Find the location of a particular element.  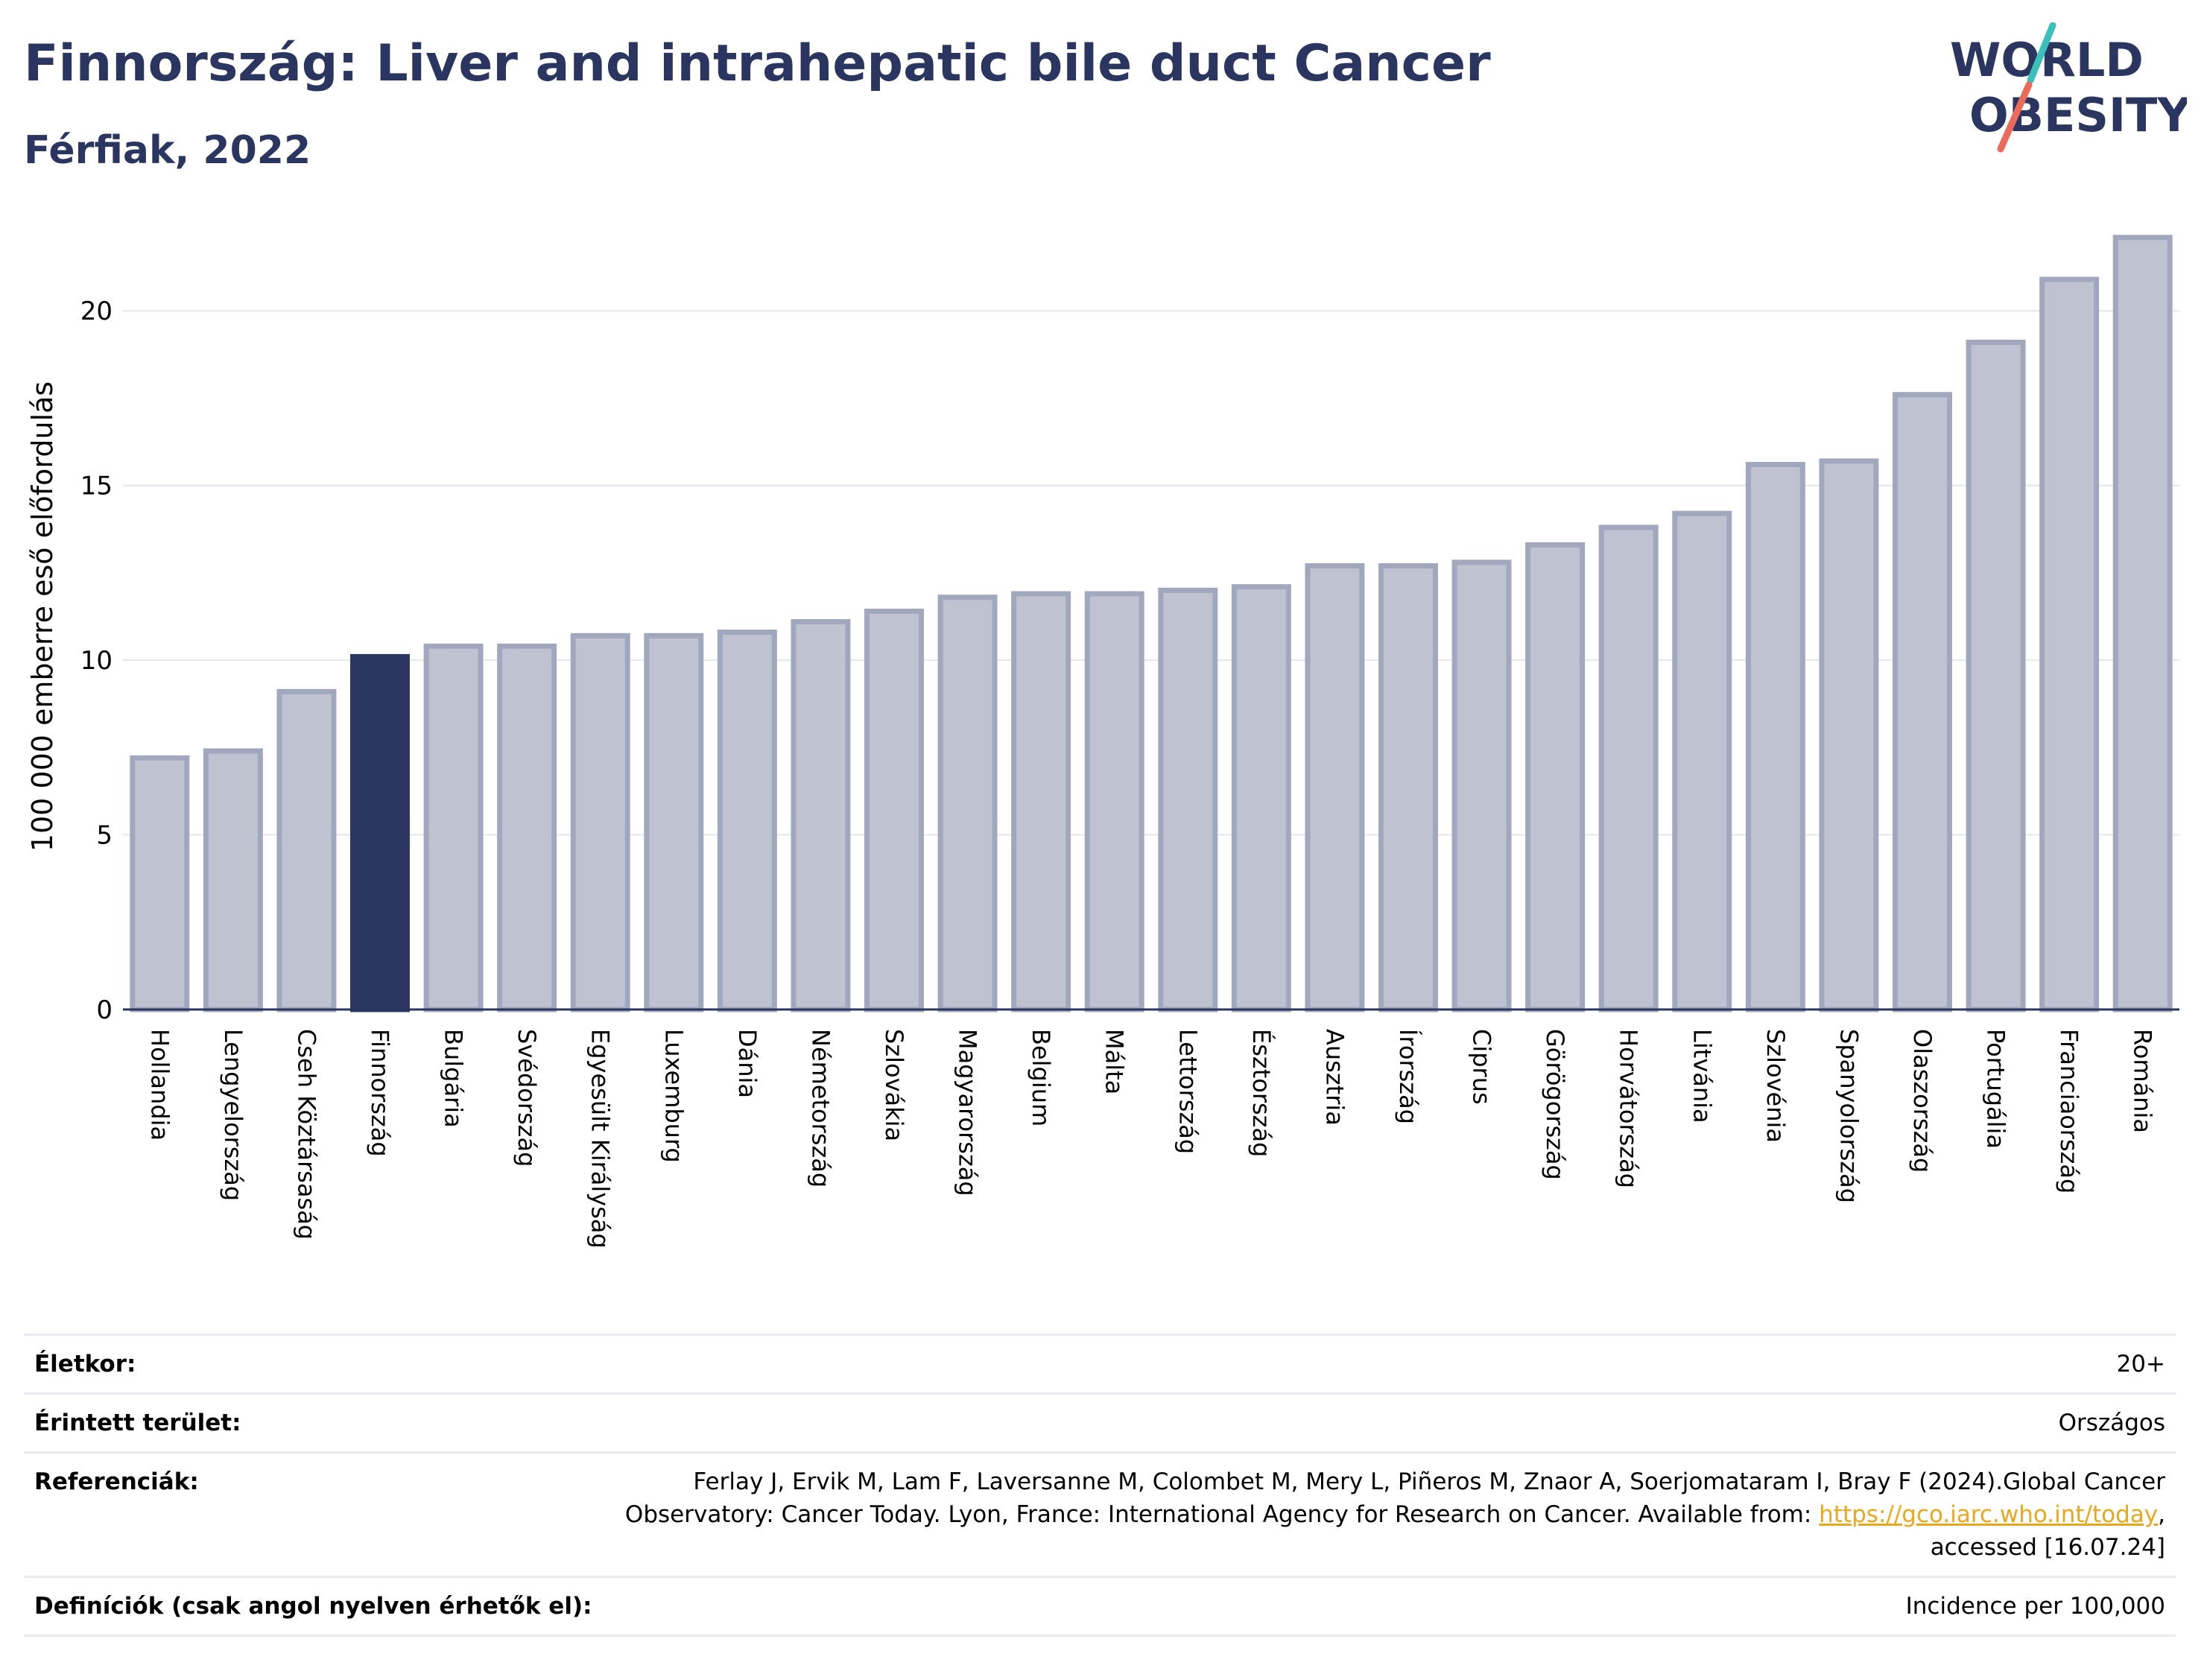

x-tick-label: Lettország is located at coordinates (1188, 1091).